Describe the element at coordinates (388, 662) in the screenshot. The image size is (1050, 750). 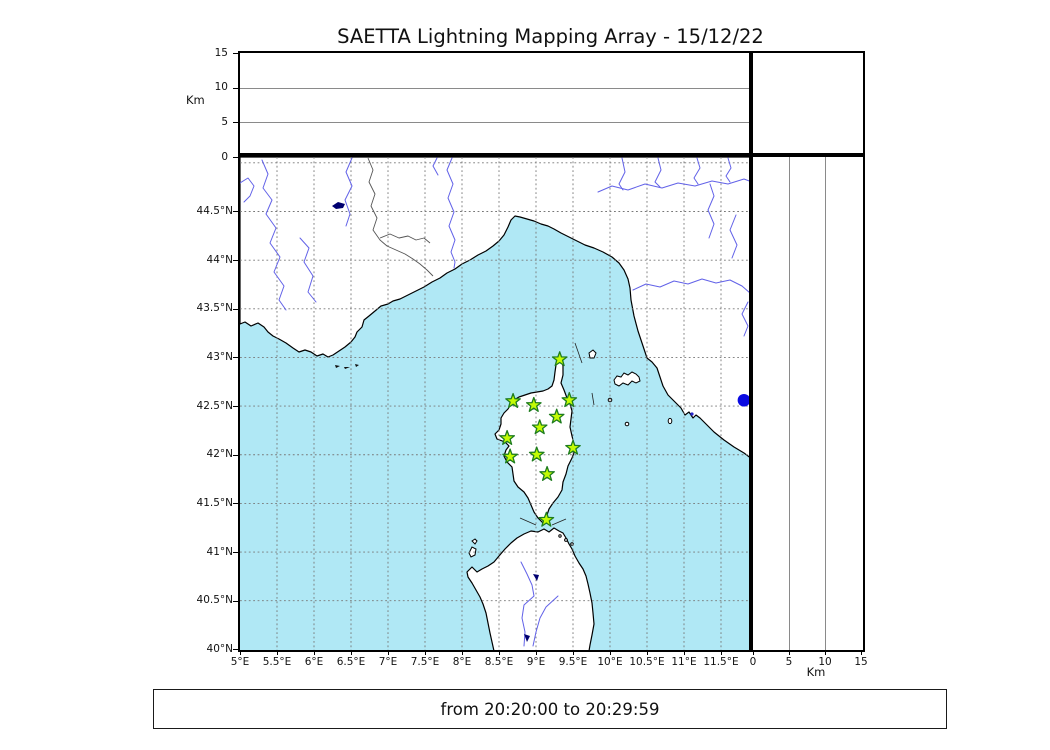
I see `lon-tick-label: 7°E` at that location.